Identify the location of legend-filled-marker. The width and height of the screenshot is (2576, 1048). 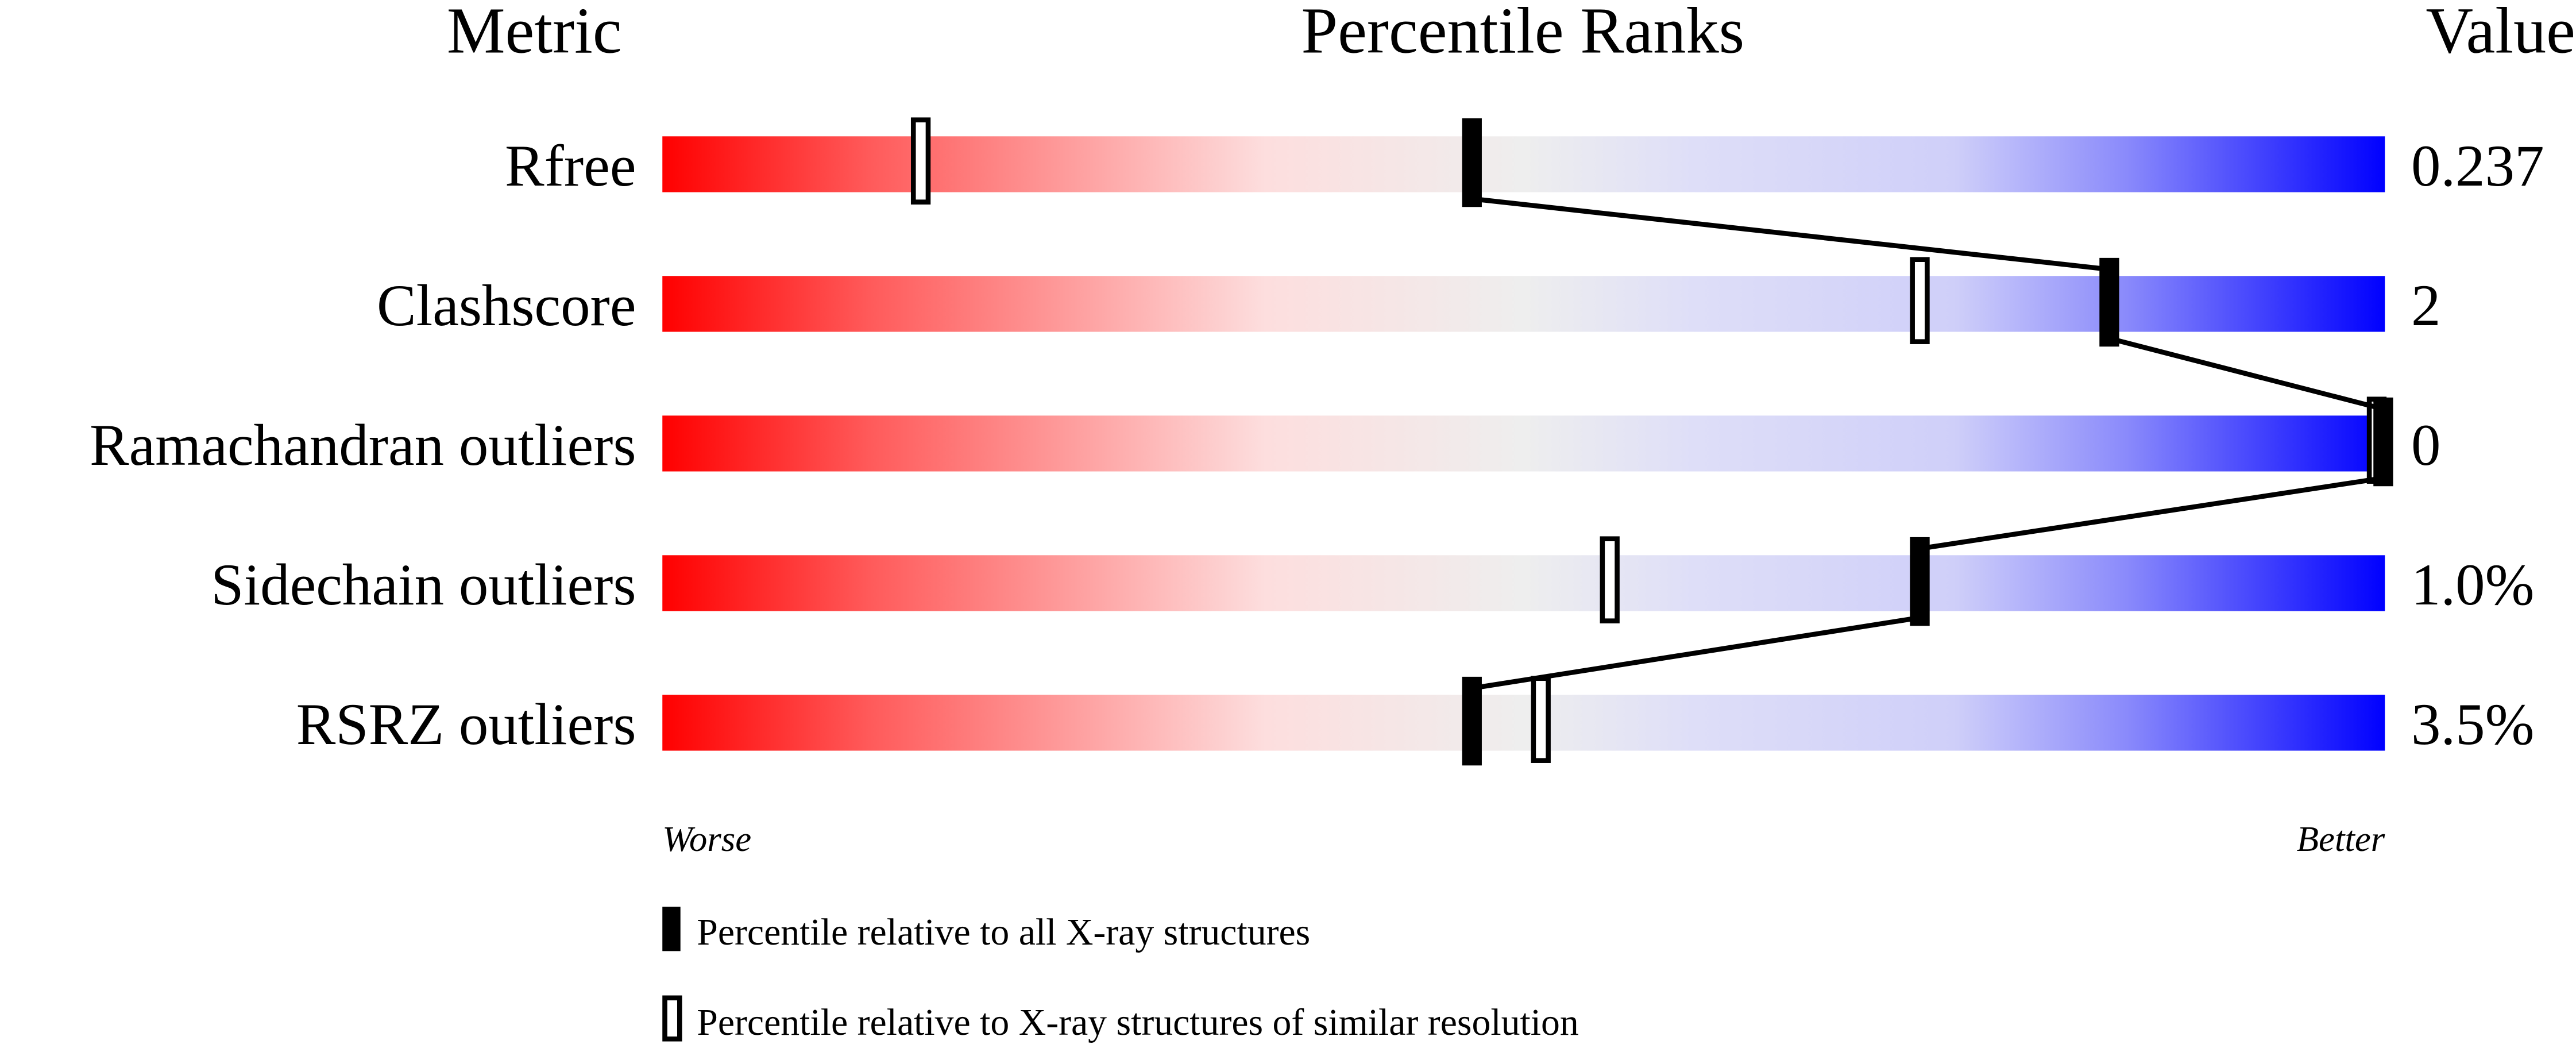
(671, 929).